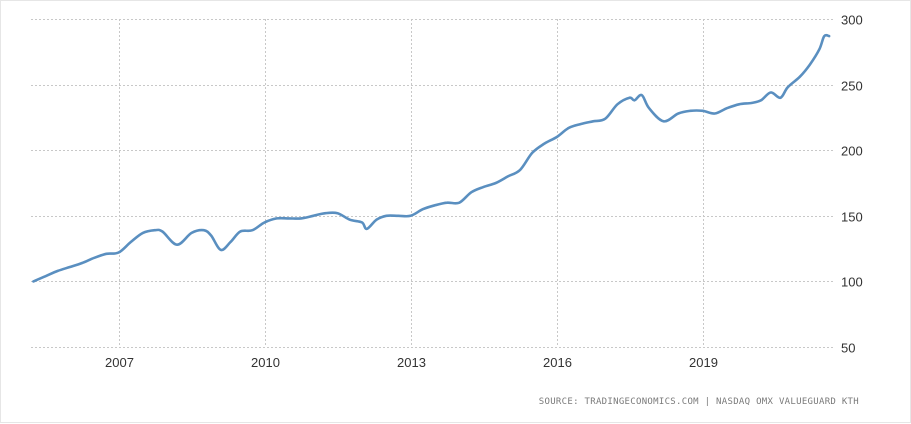  What do you see at coordinates (848, 348) in the screenshot?
I see `y-tick-label: 50` at bounding box center [848, 348].